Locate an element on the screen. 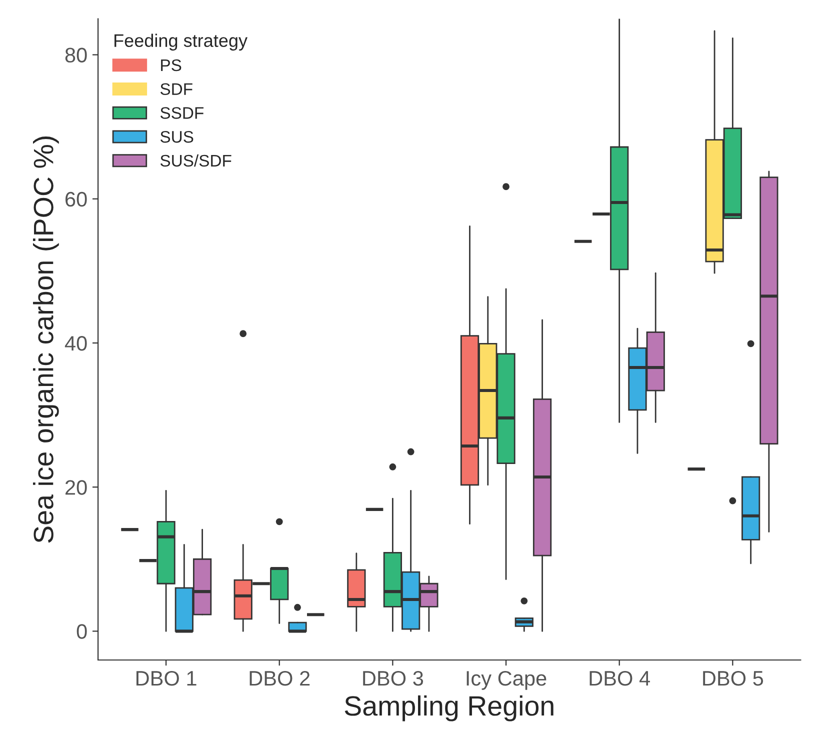 The width and height of the screenshot is (817, 750). y-tick-label: 20 is located at coordinates (76, 487).